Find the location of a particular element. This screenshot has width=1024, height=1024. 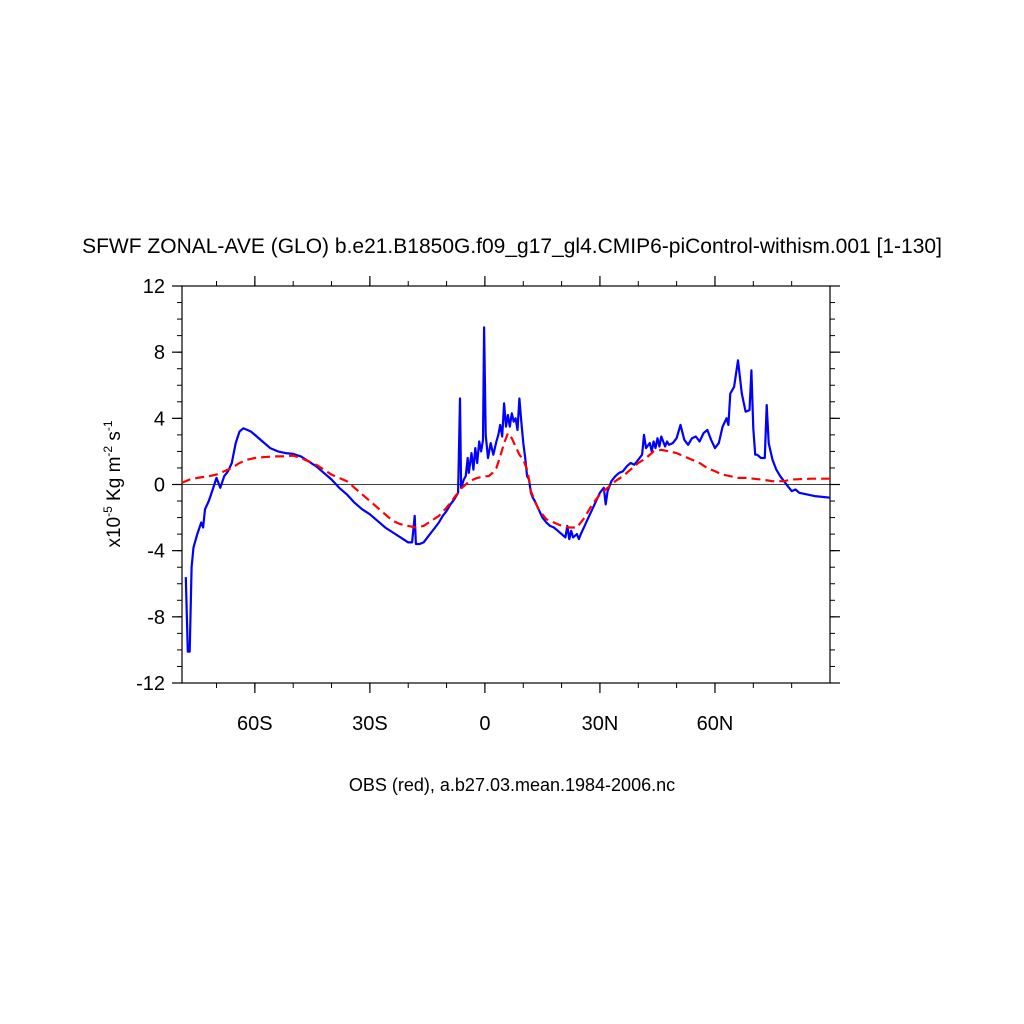

x-tick-label: 60S is located at coordinates (255, 724).